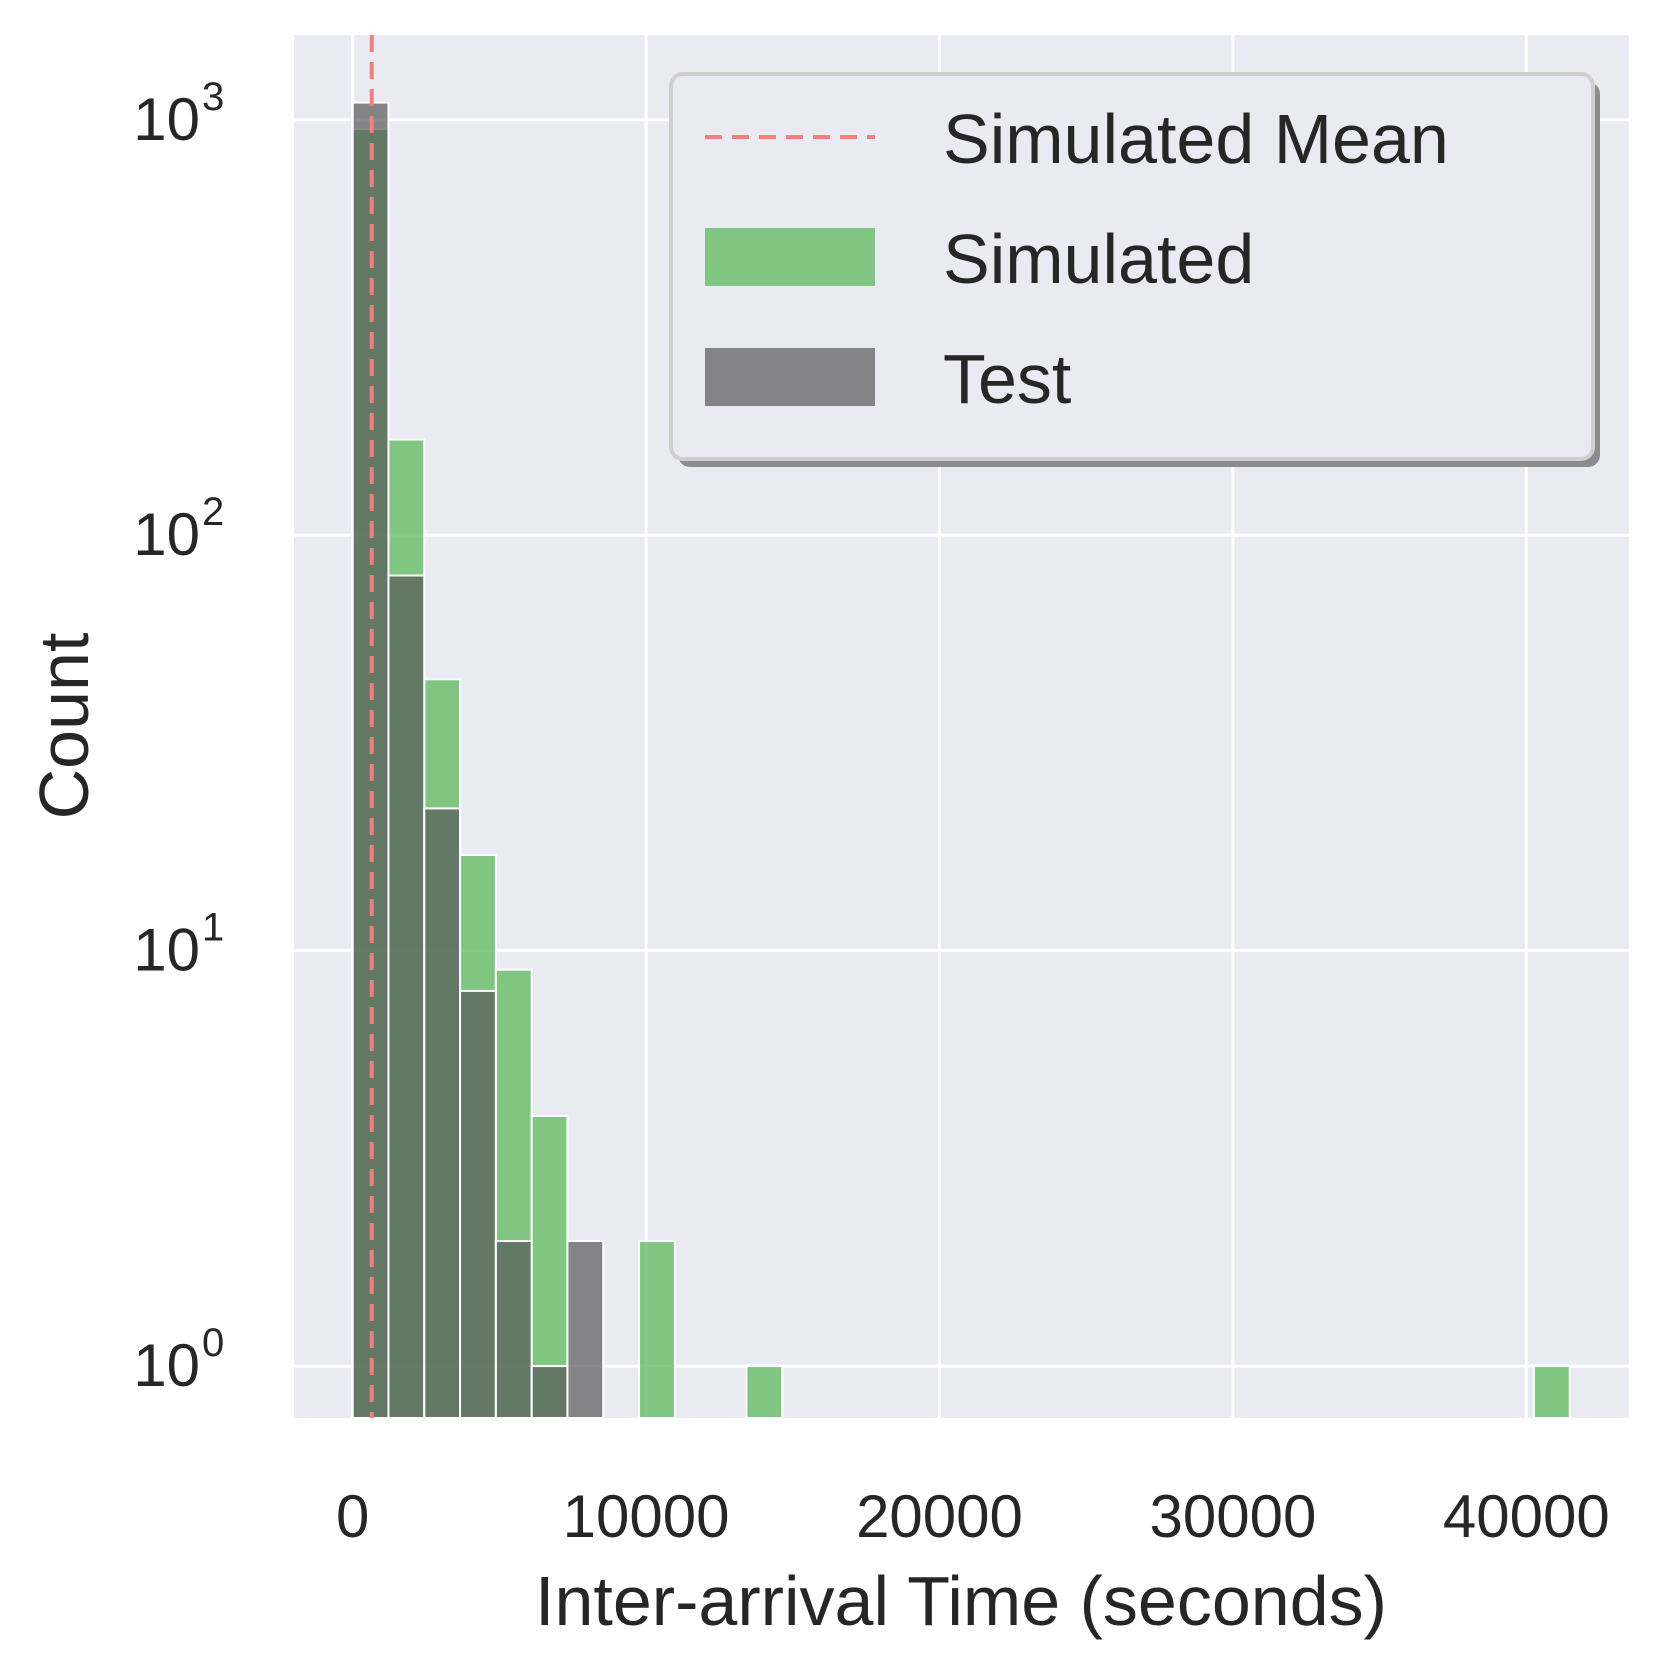 The image size is (1661, 1667). I want to click on y-tick-label: 10 3, so click(178, 114).